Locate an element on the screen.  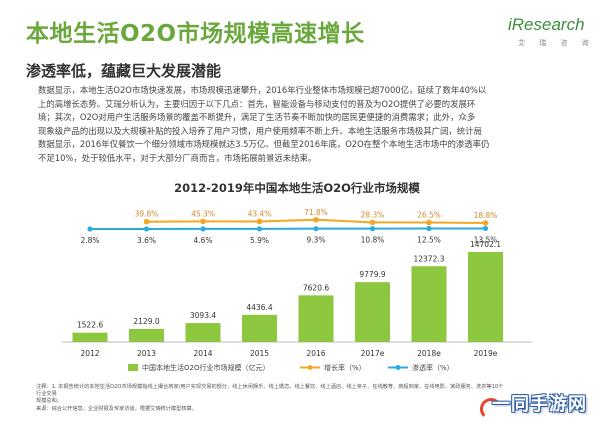
bar-value-label: 14702.1 is located at coordinates (485, 244).